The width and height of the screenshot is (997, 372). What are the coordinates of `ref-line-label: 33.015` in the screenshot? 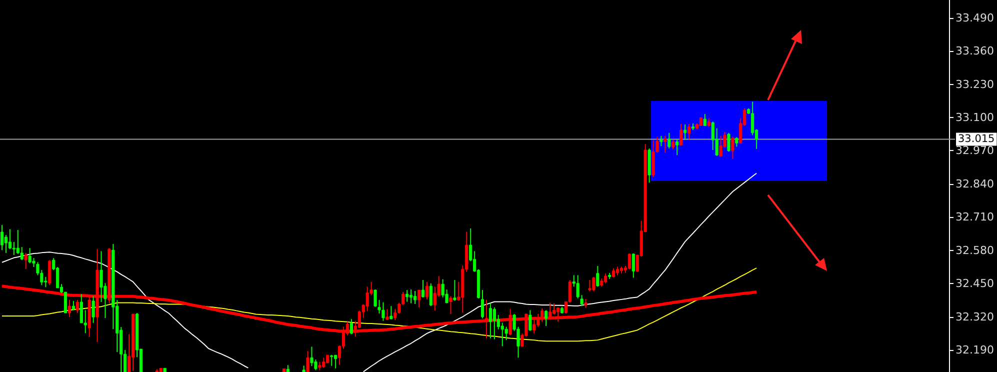 It's located at (976, 139).